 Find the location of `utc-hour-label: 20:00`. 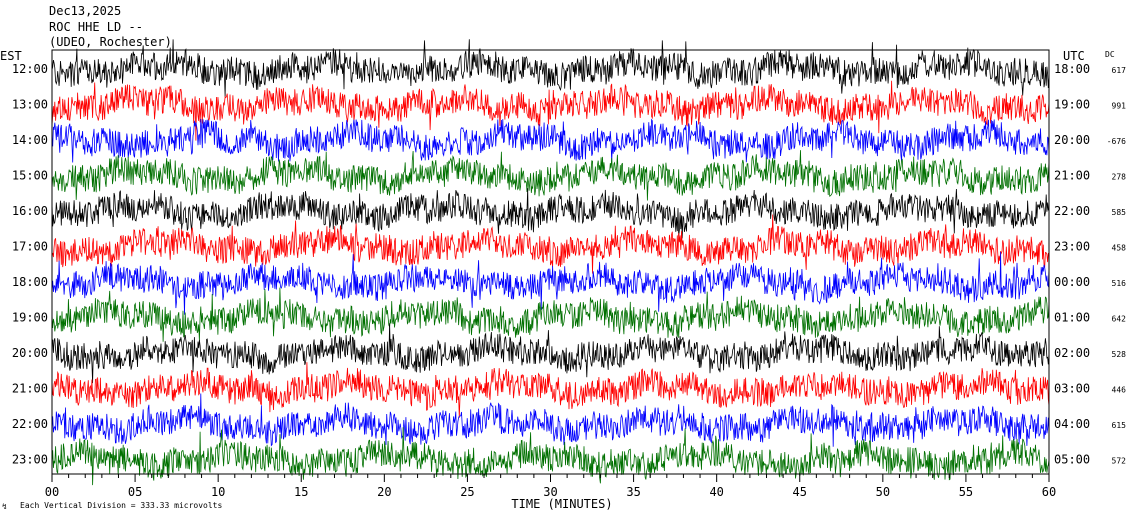

utc-hour-label: 20:00 is located at coordinates (1072, 140).